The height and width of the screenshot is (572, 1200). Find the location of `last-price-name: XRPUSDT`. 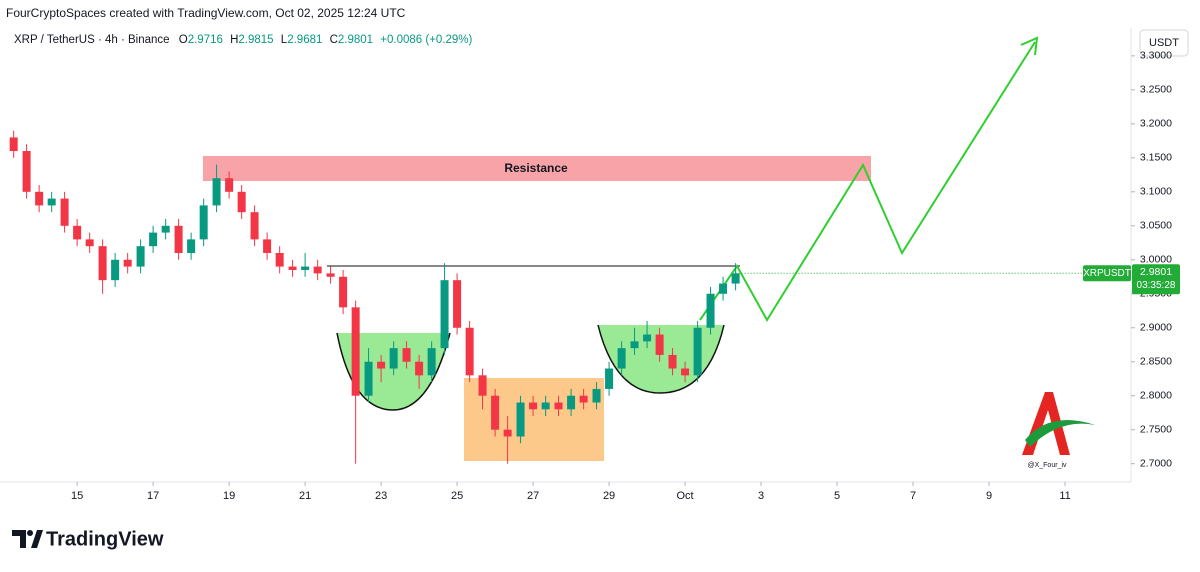

last-price-name: XRPUSDT is located at coordinates (1107, 273).